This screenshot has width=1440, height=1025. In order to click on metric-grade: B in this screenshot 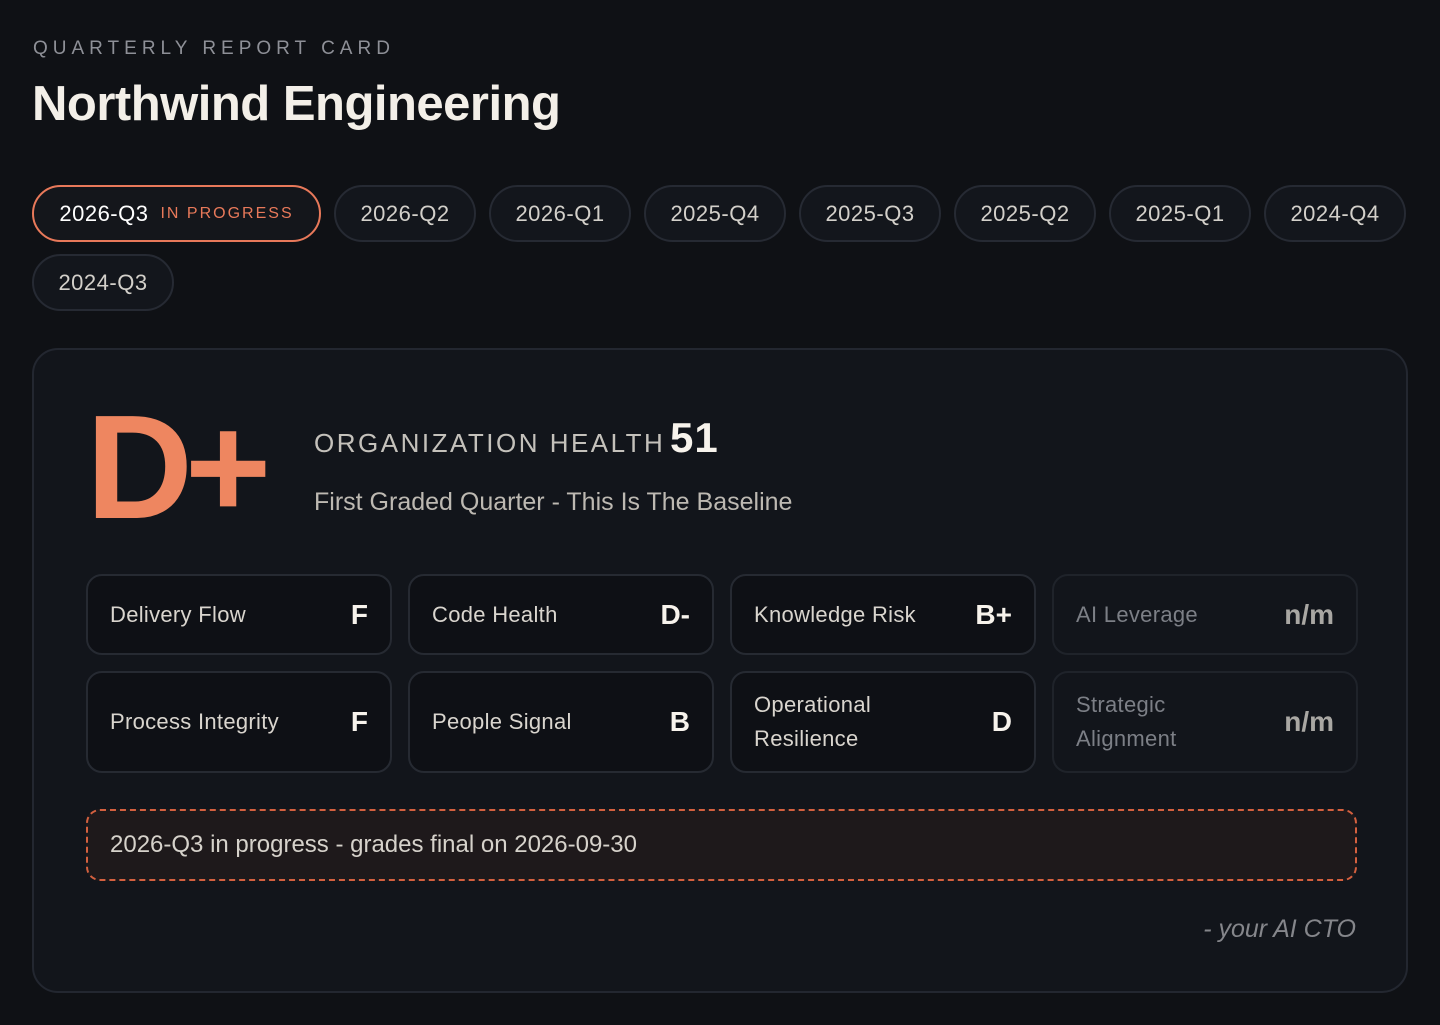, I will do `click(679, 721)`.